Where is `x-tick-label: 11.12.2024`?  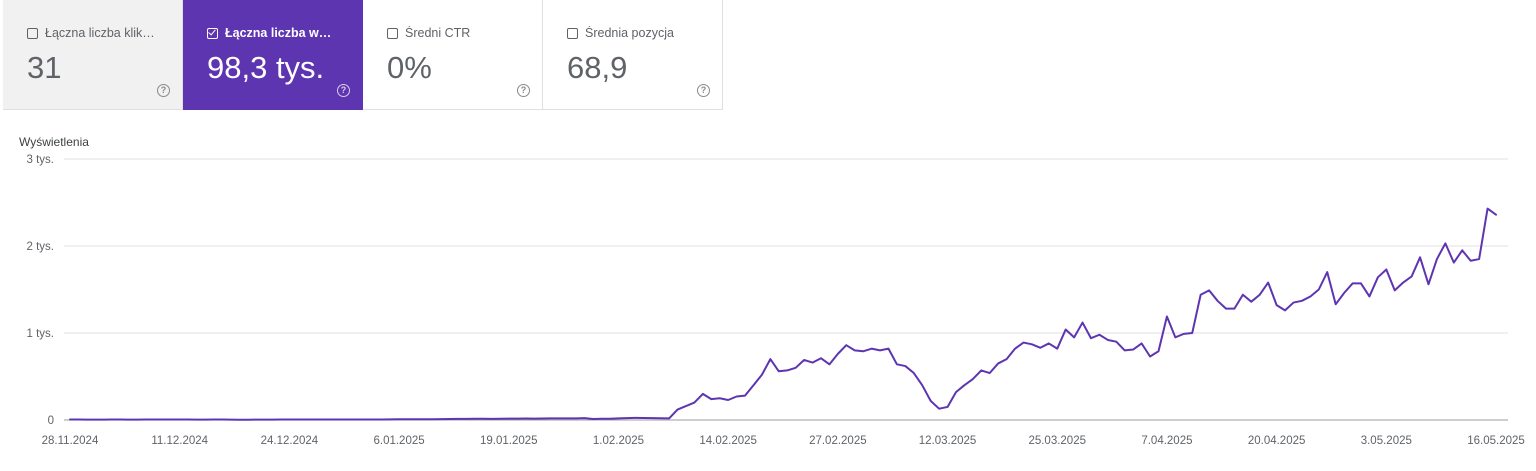 x-tick-label: 11.12.2024 is located at coordinates (179, 441).